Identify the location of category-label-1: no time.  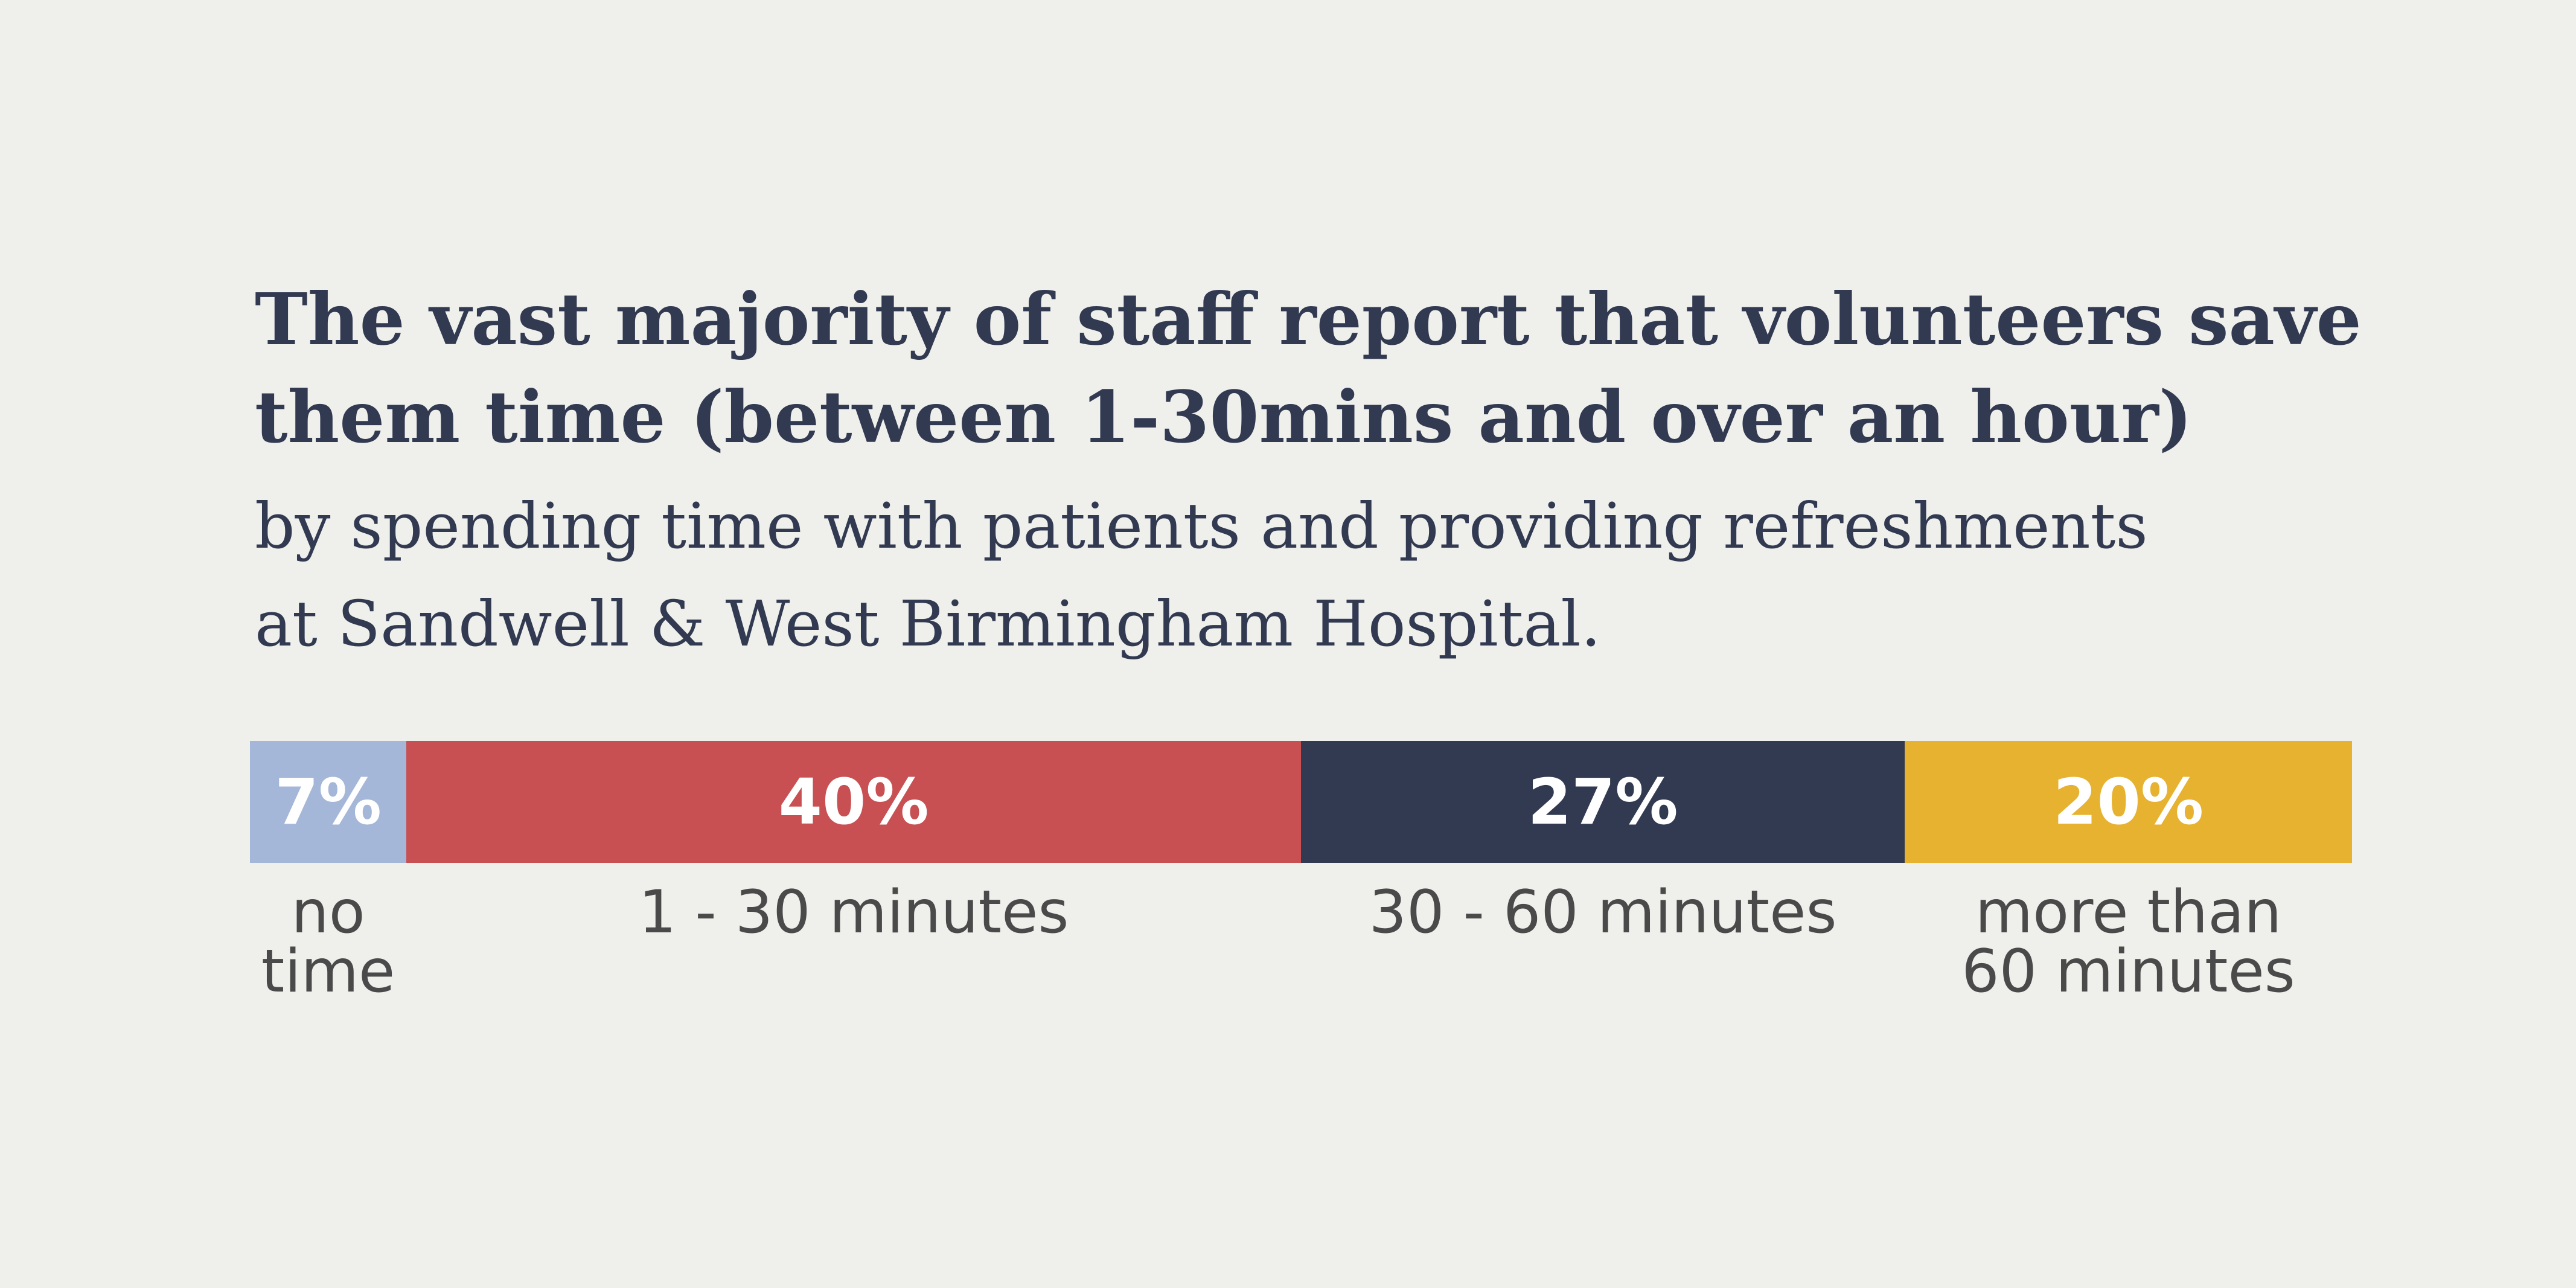
(328, 942).